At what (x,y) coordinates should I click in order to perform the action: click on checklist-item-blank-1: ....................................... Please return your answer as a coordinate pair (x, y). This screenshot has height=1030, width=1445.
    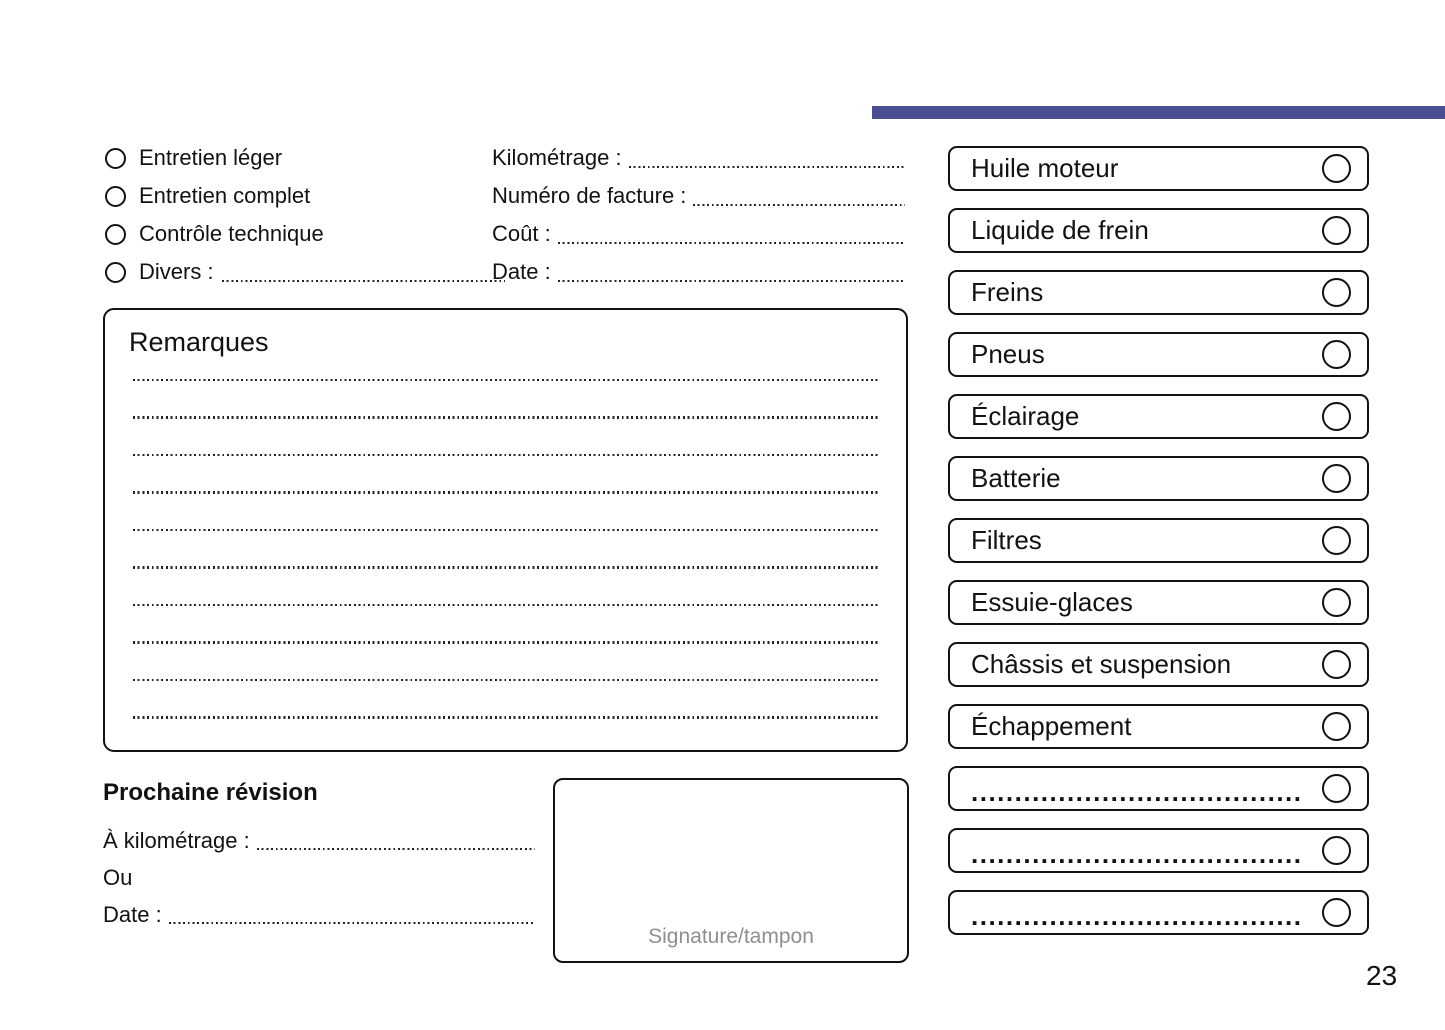
    Looking at the image, I should click on (1158, 788).